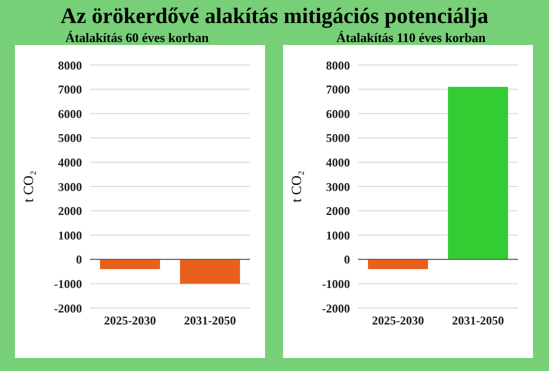 This screenshot has width=549, height=371. What do you see at coordinates (137, 38) in the screenshot?
I see `chart-subtitle: Átalakítás 60 éves korban` at bounding box center [137, 38].